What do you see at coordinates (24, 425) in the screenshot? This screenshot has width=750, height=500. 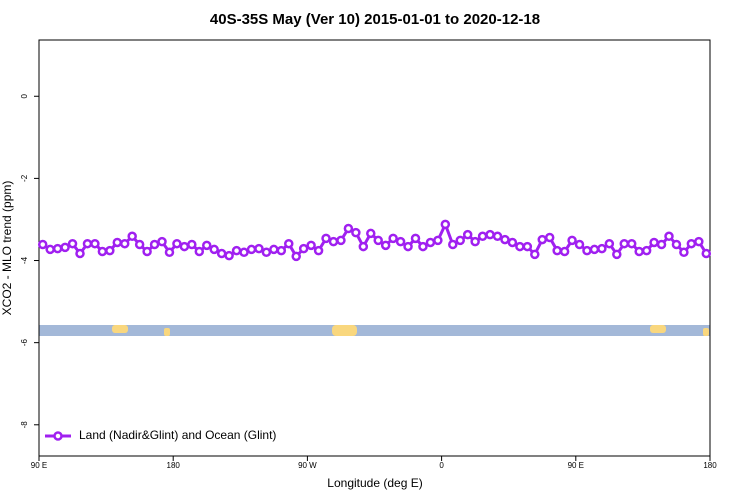 I see `y-tick-label: -8` at bounding box center [24, 425].